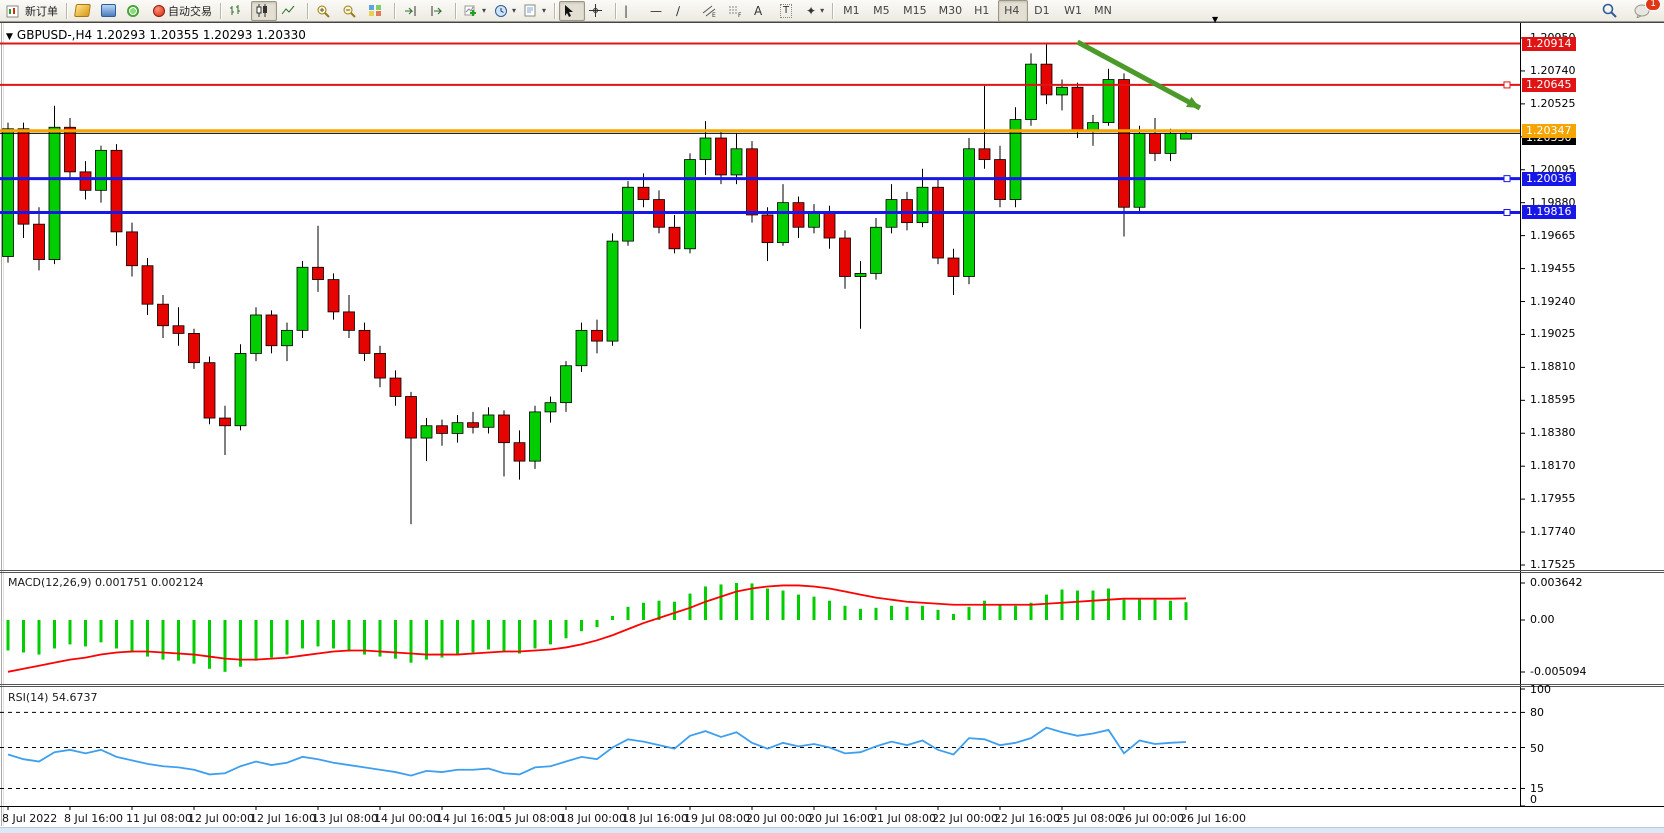 The width and height of the screenshot is (1664, 833). I want to click on timeframe-button-h1: H1, so click(982, 10).